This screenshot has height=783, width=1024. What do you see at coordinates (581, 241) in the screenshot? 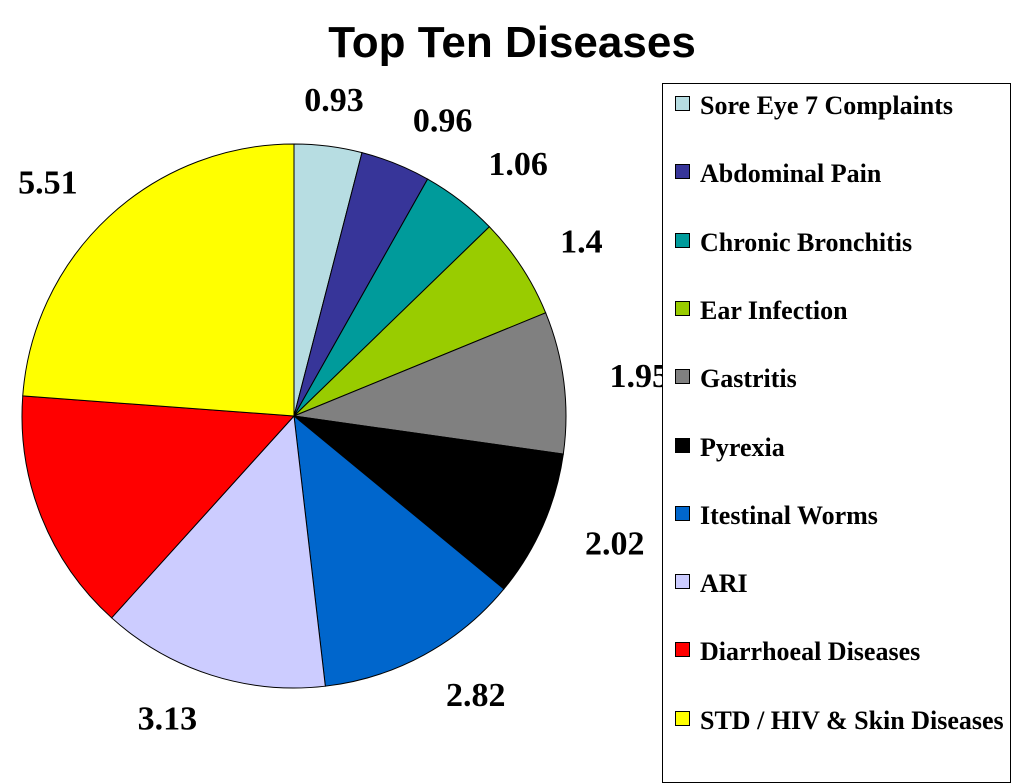
I see `data-label: 1.4` at bounding box center [581, 241].